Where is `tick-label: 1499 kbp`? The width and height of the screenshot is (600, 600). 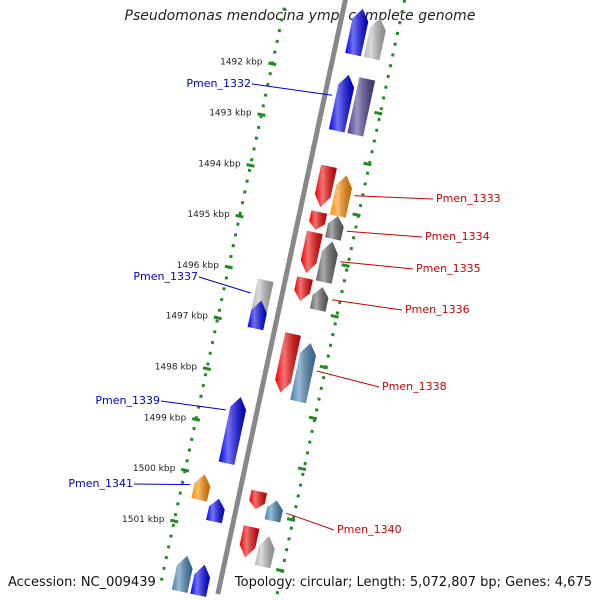
tick-label: 1499 kbp is located at coordinates (165, 418).